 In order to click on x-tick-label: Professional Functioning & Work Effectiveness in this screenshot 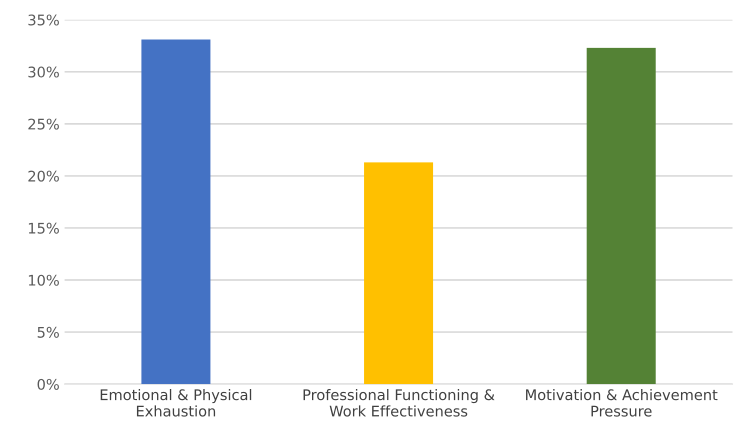, I will do `click(399, 402)`.